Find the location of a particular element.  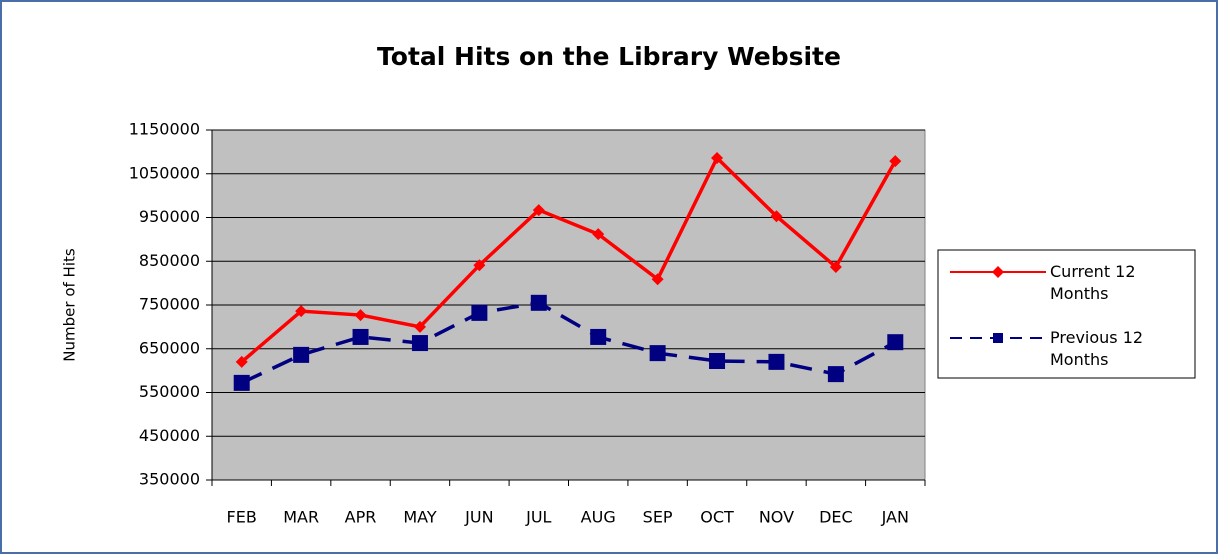

y-tick-label: 450000 is located at coordinates (169, 435).